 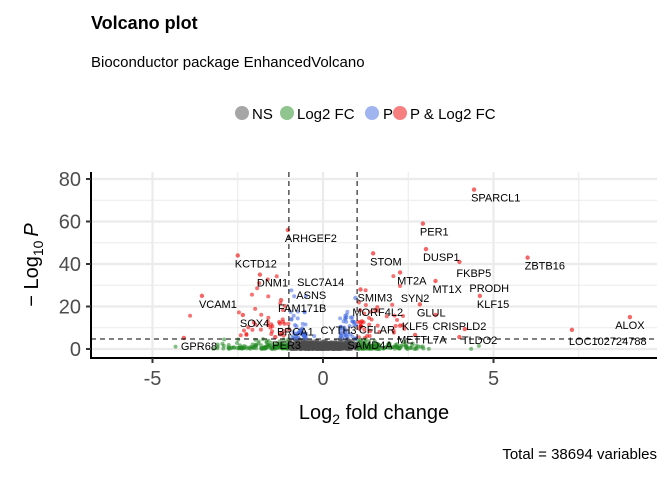 I want to click on gene-label: CYTH3, so click(x=338, y=331).